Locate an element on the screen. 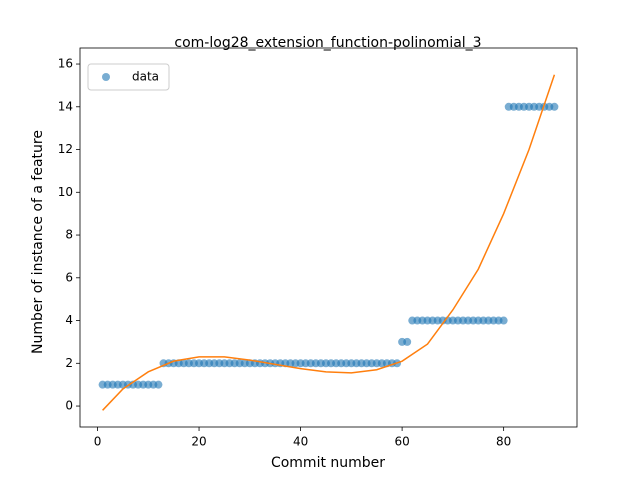 The width and height of the screenshot is (640, 484). x-tick-label: 20 is located at coordinates (198, 442).